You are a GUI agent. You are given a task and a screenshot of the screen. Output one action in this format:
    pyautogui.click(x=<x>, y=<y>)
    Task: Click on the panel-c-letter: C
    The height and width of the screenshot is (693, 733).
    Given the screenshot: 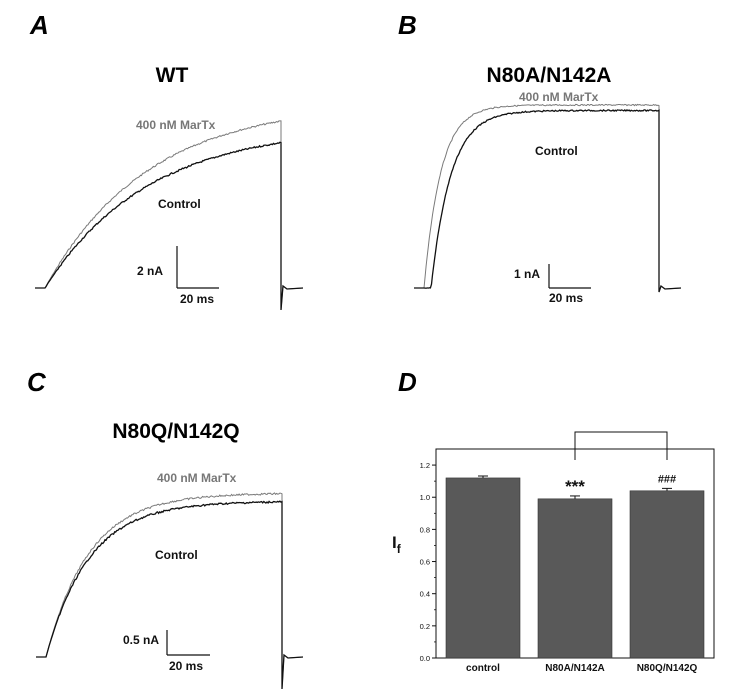 What is the action you would take?
    pyautogui.click(x=37, y=382)
    